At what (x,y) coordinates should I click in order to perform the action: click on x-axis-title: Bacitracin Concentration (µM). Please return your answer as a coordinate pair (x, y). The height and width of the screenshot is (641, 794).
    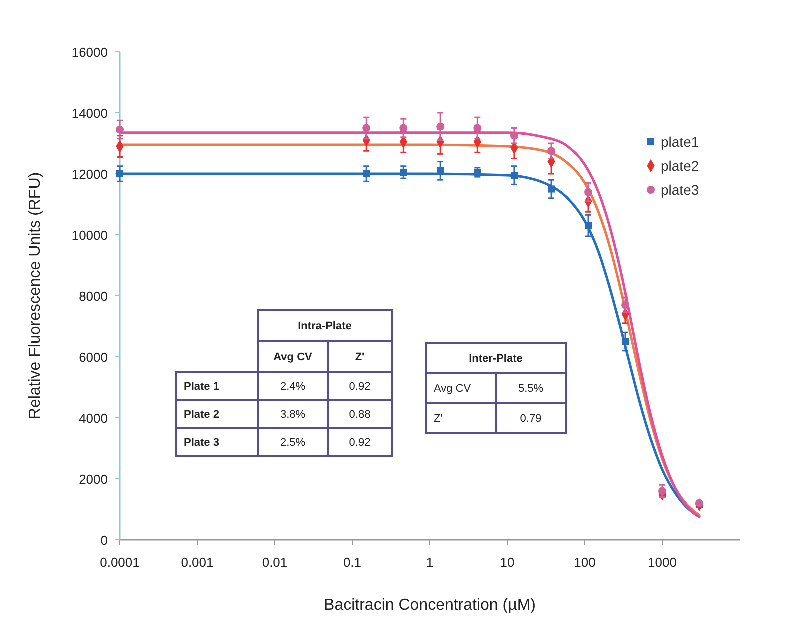
    Looking at the image, I should click on (430, 605).